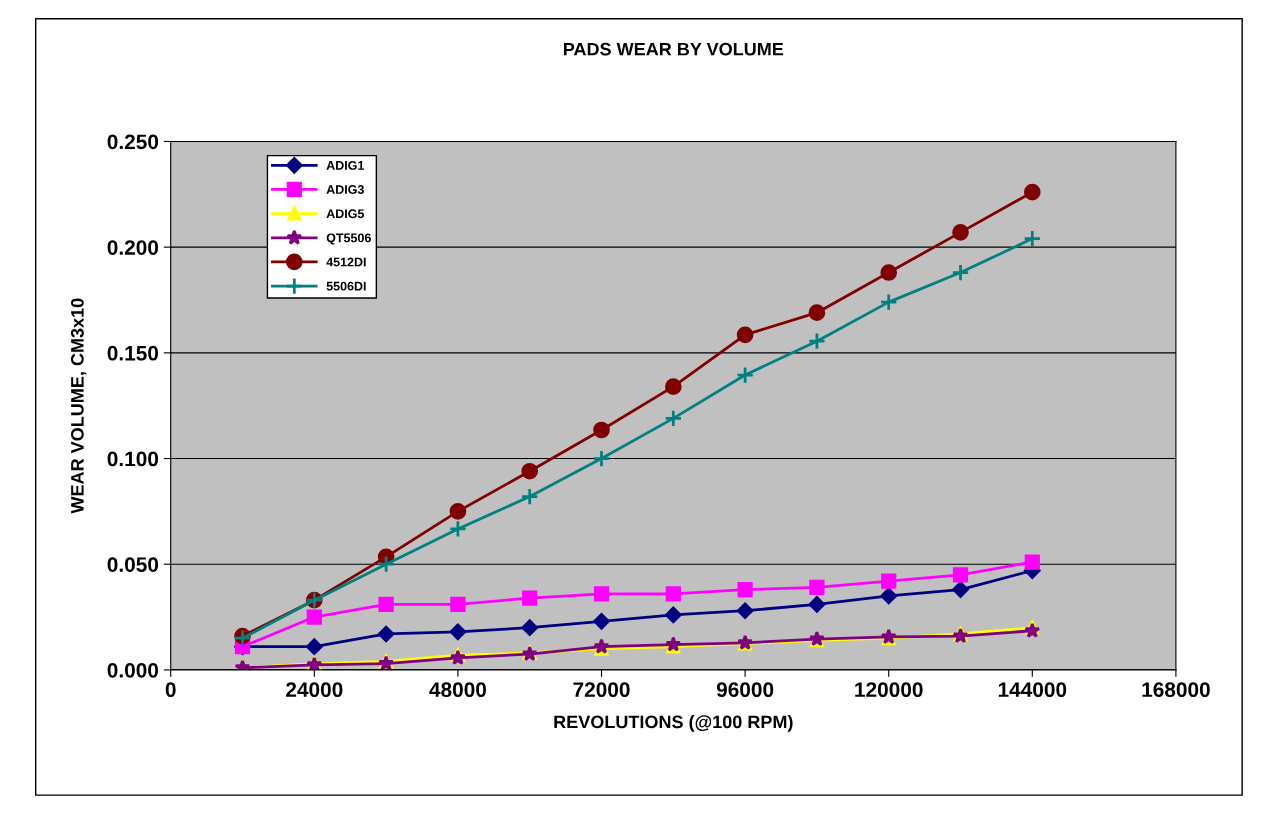 This screenshot has width=1274, height=813. I want to click on x-tick-label: 144000, so click(1032, 690).